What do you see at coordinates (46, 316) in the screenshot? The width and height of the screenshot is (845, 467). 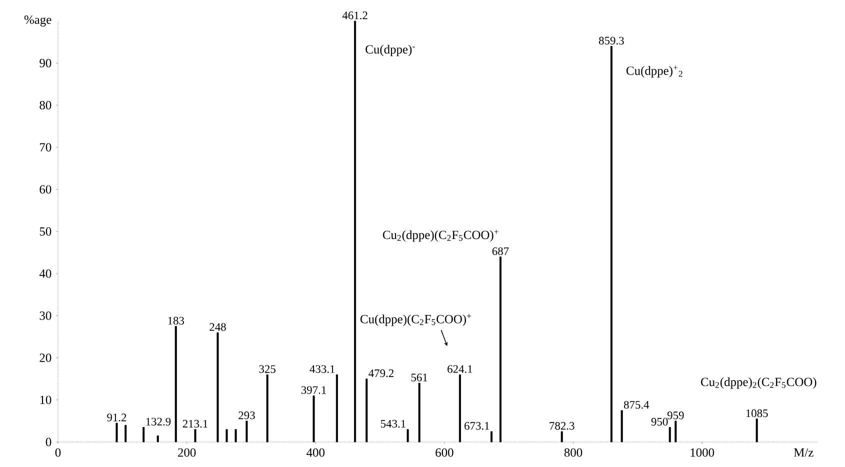 I see `y-tick-label: 30` at bounding box center [46, 316].